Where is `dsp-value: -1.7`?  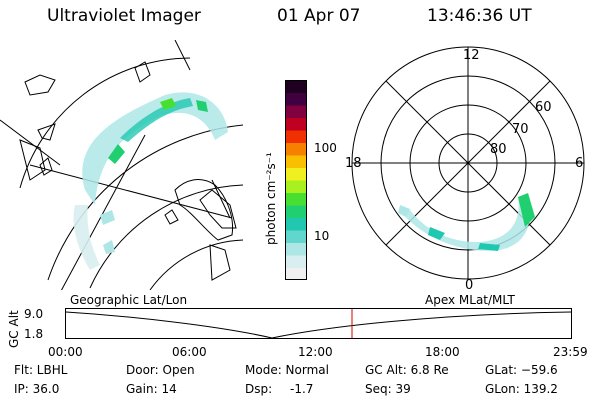
dsp-value: -1.7 is located at coordinates (302, 389).